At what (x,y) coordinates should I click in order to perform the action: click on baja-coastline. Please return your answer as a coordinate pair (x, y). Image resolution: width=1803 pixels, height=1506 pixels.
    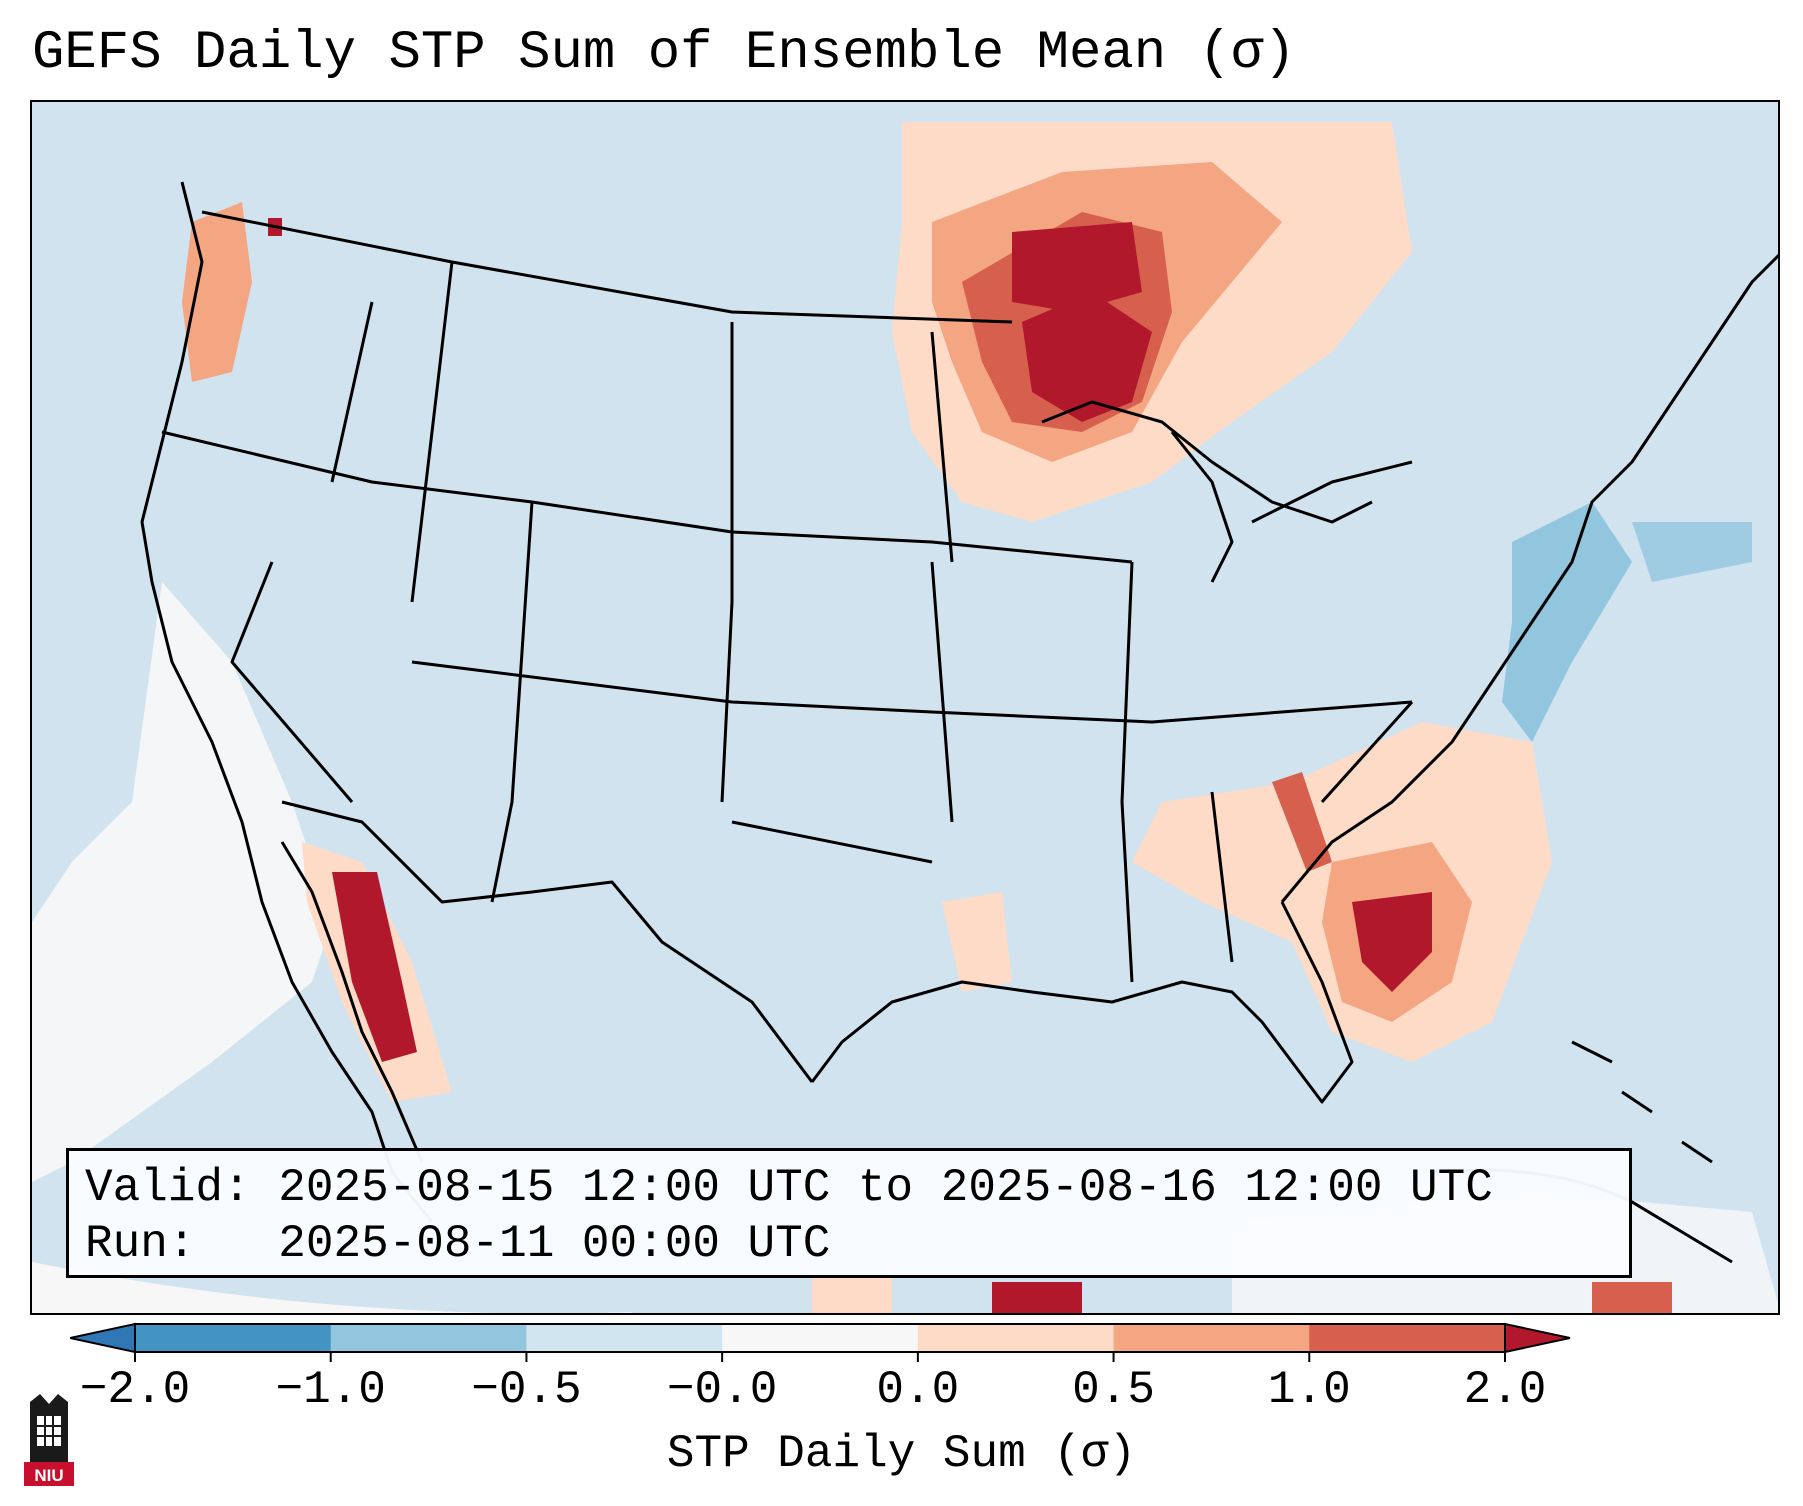
    Looking at the image, I should click on (352, 1002).